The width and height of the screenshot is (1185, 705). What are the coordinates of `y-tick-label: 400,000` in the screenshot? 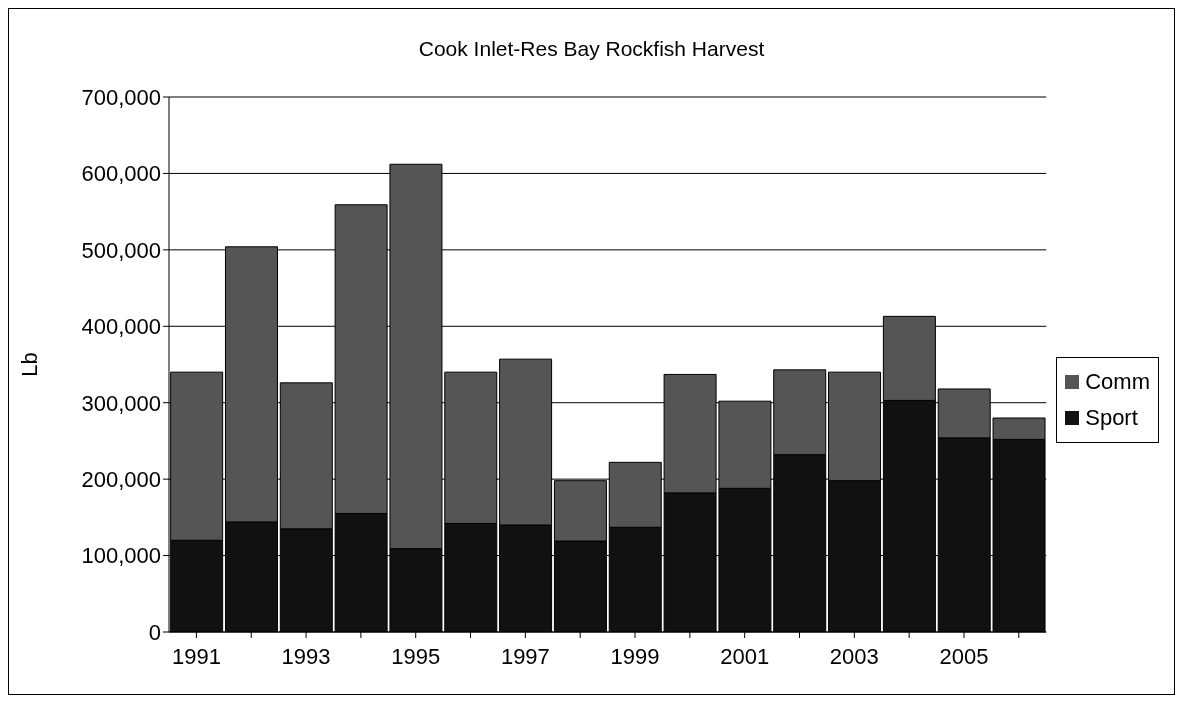 It's located at (121, 327).